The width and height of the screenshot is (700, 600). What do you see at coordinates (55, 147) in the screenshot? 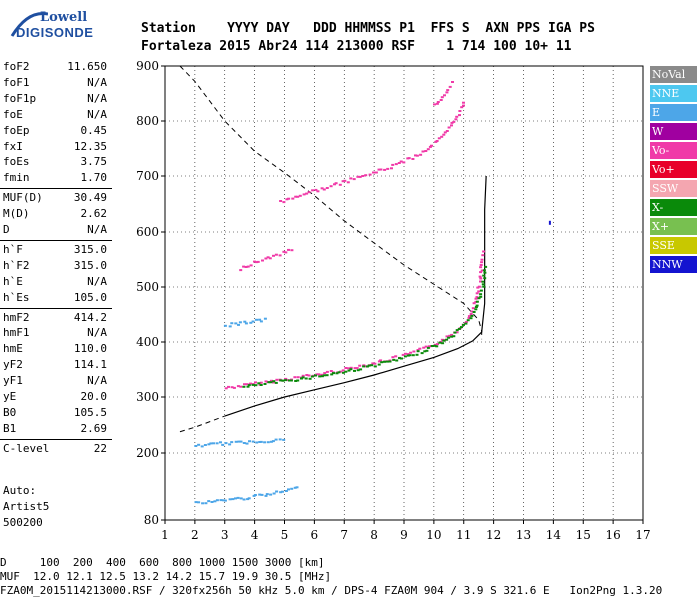
I see `param-row-fxi: fxI 12.35` at bounding box center [55, 147].